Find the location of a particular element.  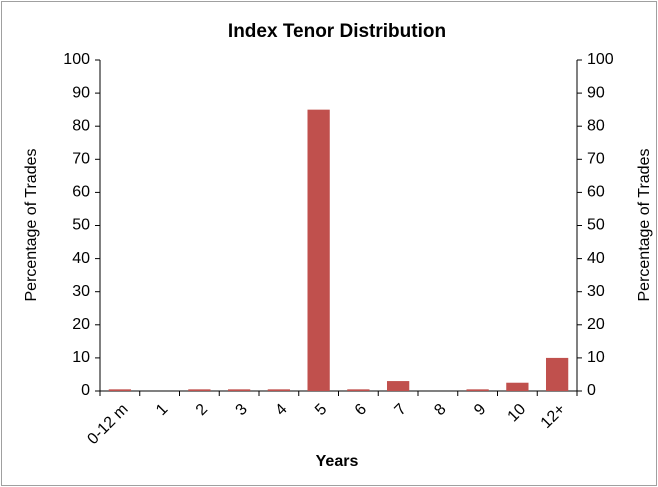

chart-title: Index Tenor Distribution is located at coordinates (337, 31).